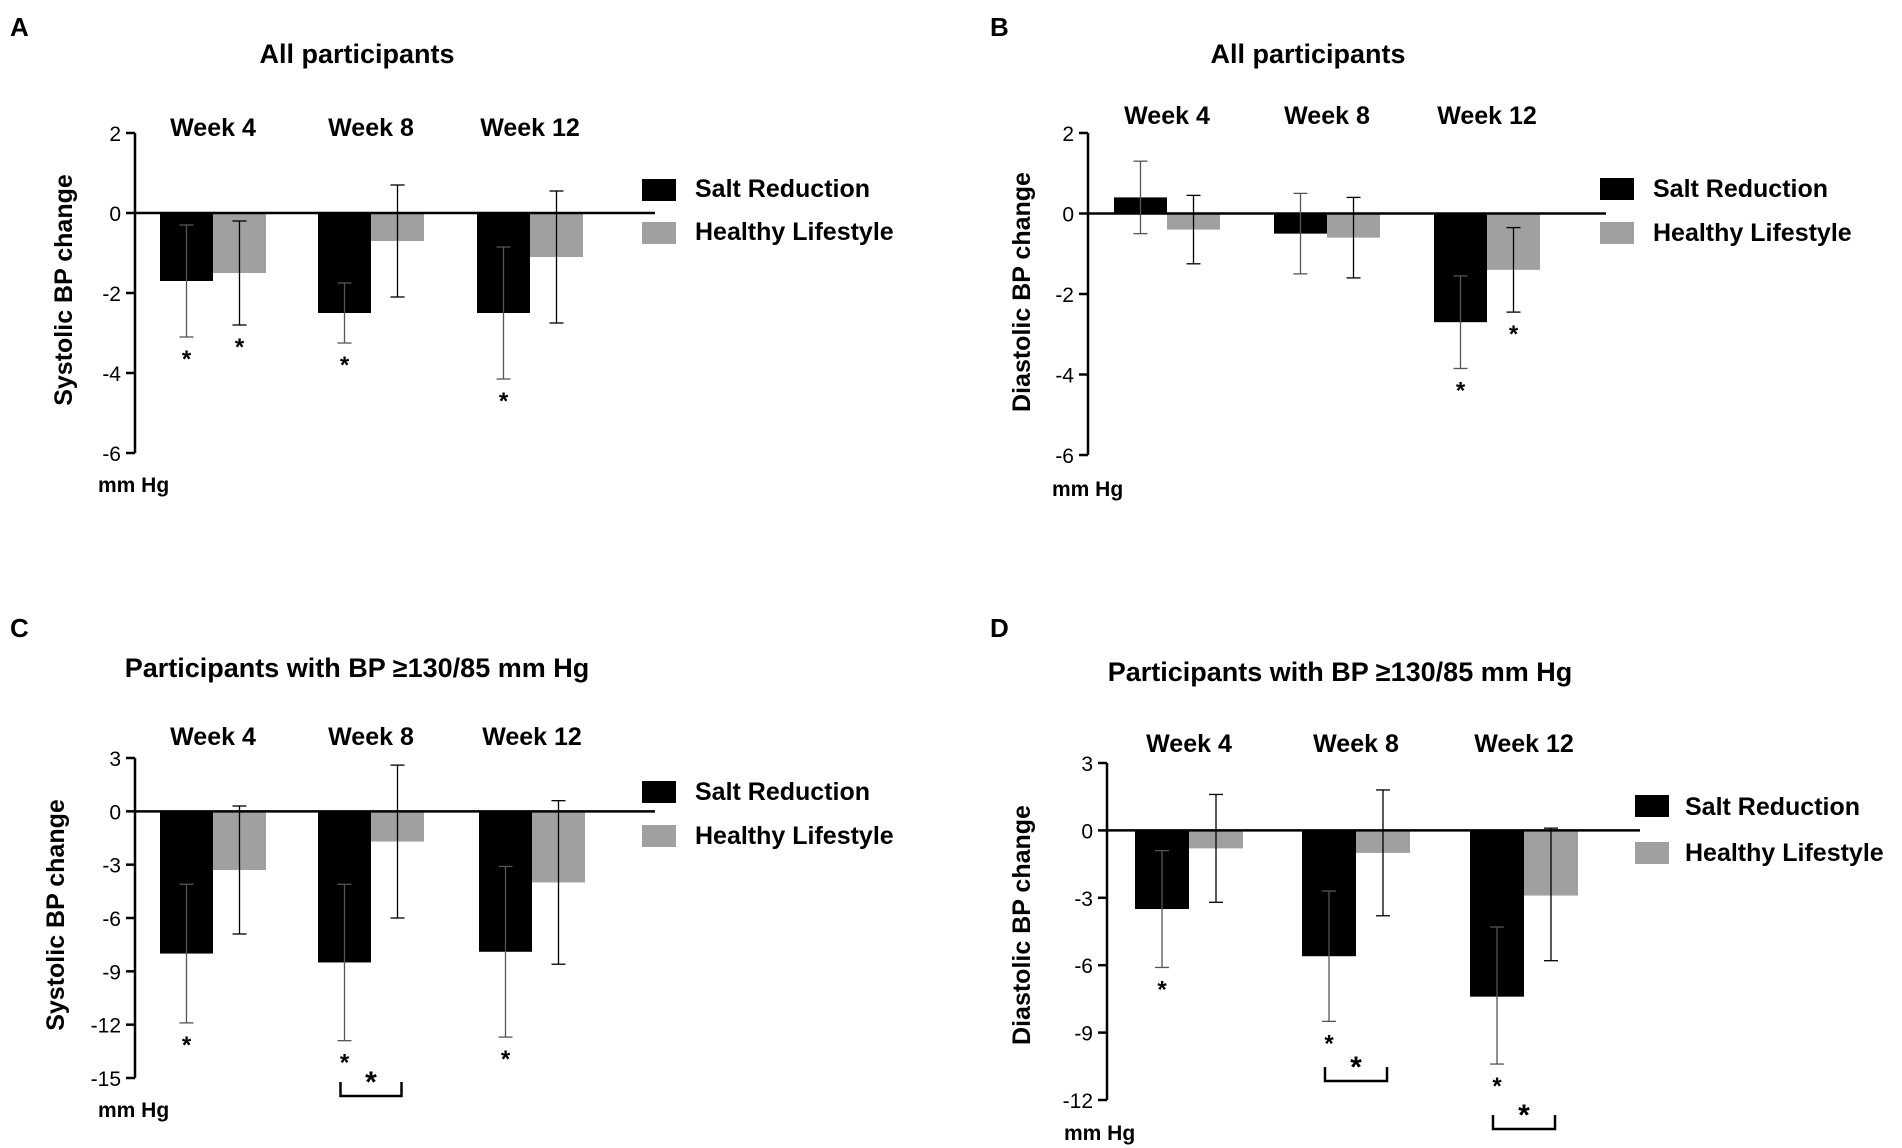 Image resolution: width=1902 pixels, height=1148 pixels. I want to click on significance-marks: * * * *, so click(345, 374).